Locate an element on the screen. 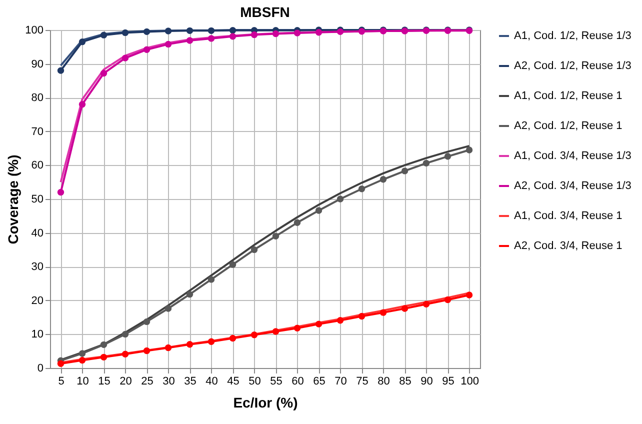 Image resolution: width=642 pixels, height=424 pixels. x-tick-label: 90 is located at coordinates (426, 382).